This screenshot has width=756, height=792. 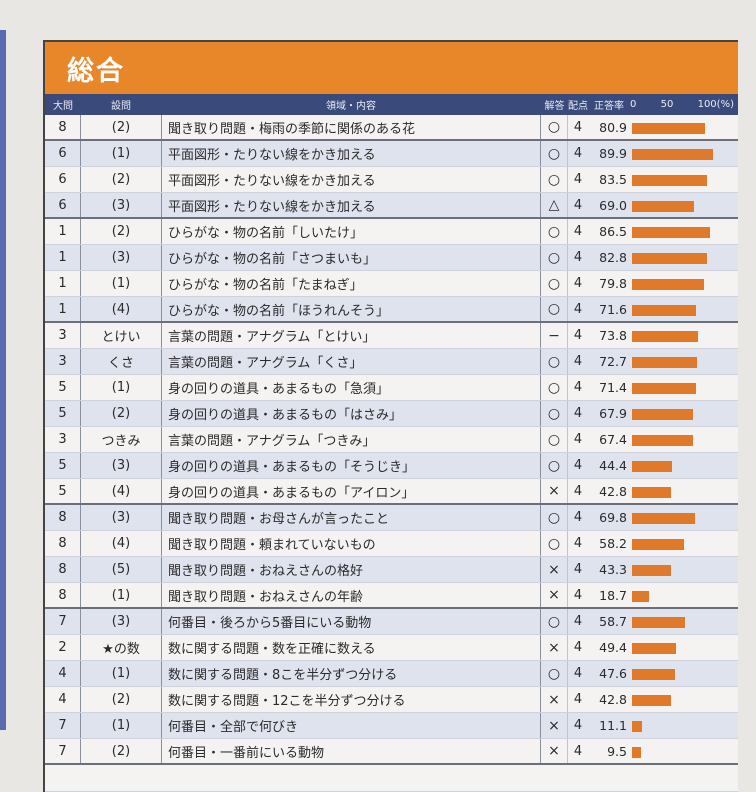 I want to click on content-text: 身の回りの道具・あまるもの「急須」, so click(x=351, y=387).